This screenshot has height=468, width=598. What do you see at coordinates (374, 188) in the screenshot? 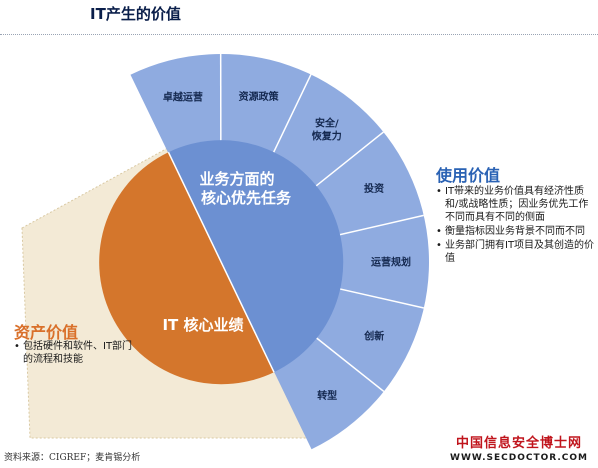
I see `segment-label: 投资` at bounding box center [374, 188].